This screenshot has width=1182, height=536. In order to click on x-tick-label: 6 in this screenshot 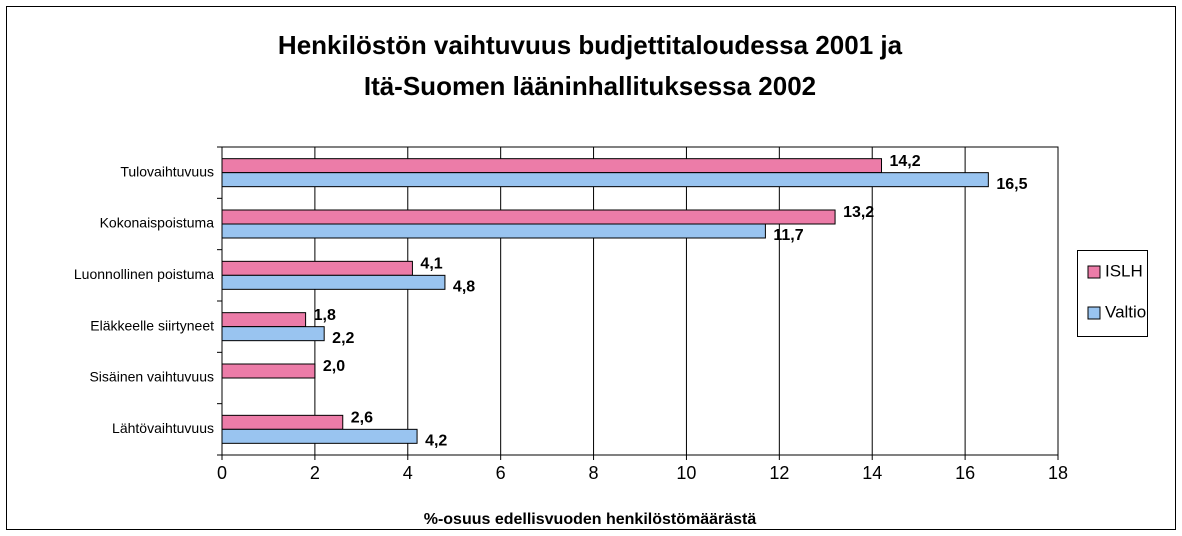, I will do `click(501, 473)`.